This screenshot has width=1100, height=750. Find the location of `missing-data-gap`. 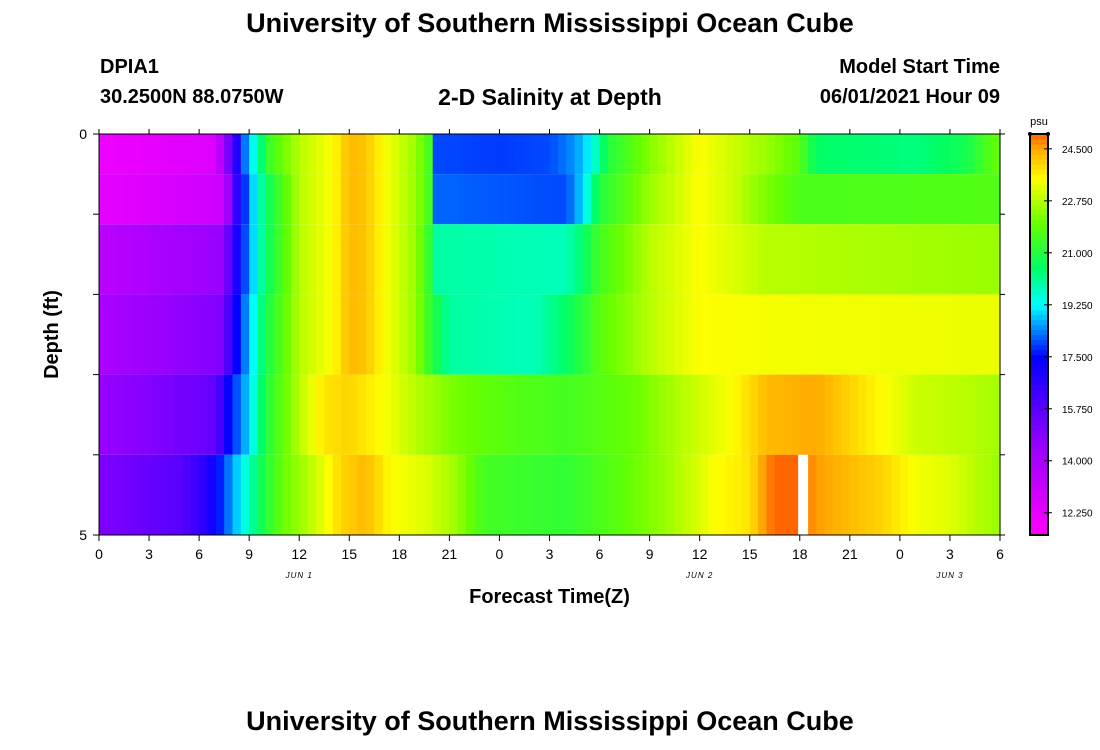

missing-data-gap is located at coordinates (803, 494).